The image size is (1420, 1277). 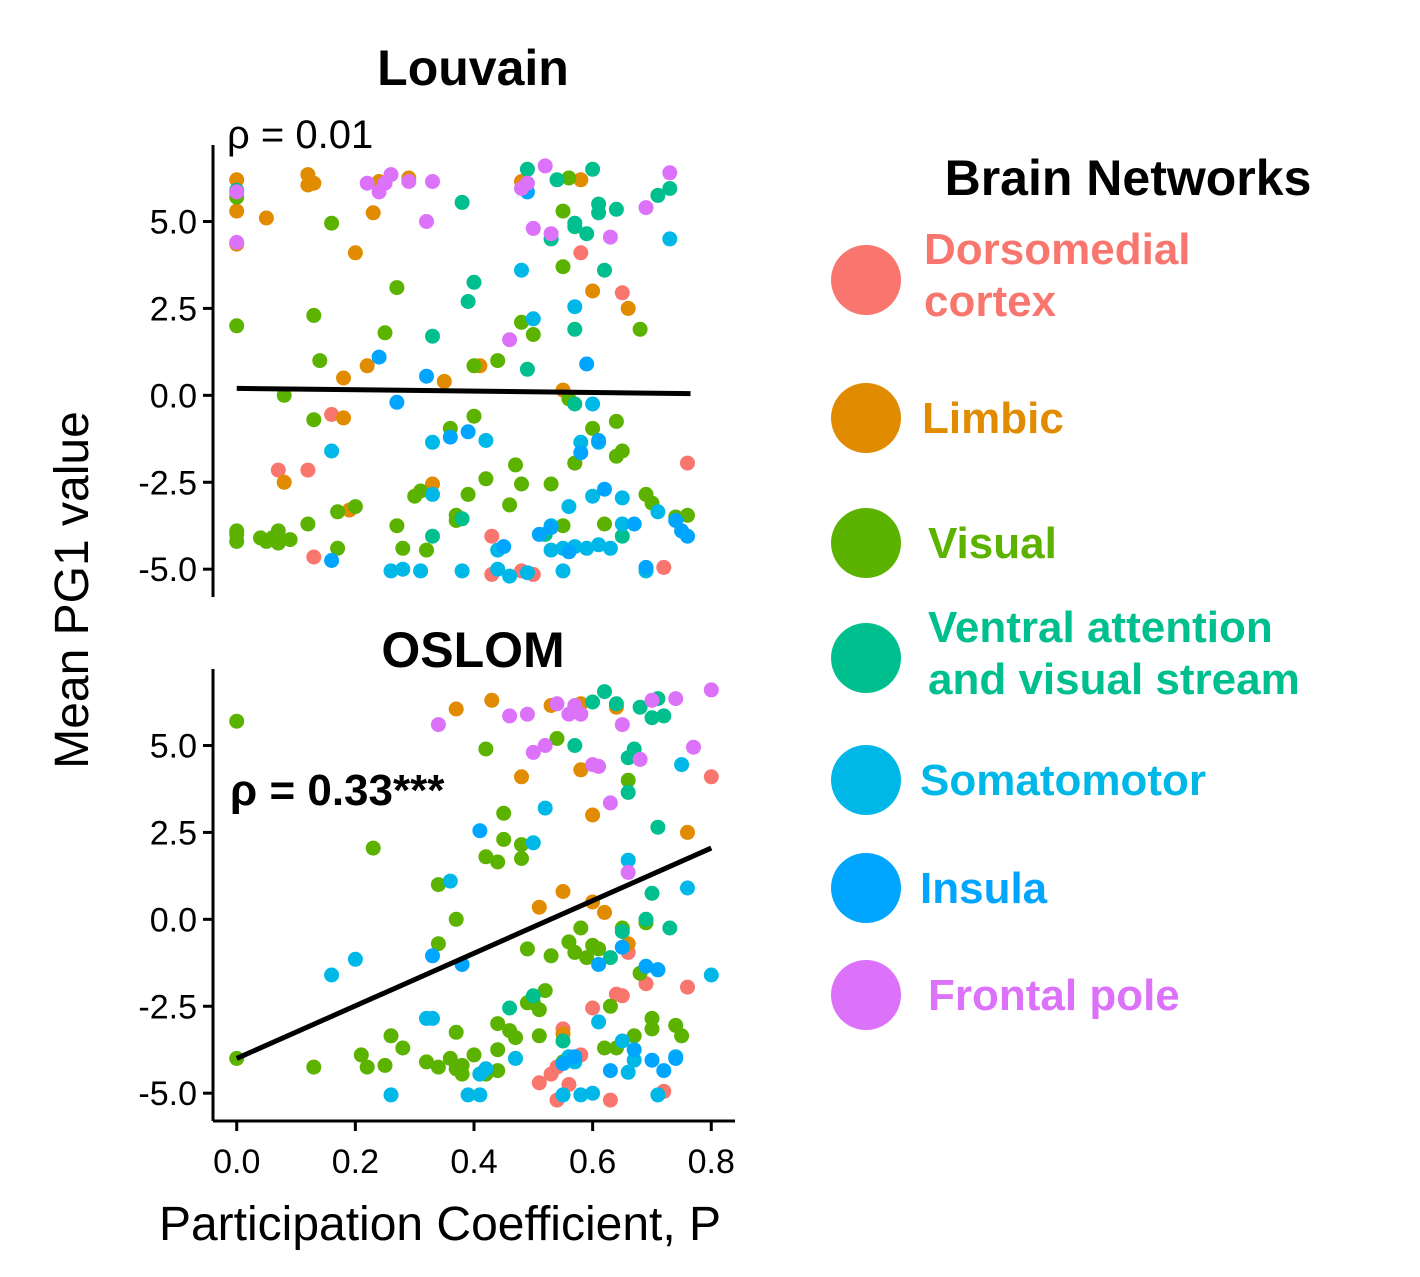 I want to click on series-insula, so click(x=554, y=951).